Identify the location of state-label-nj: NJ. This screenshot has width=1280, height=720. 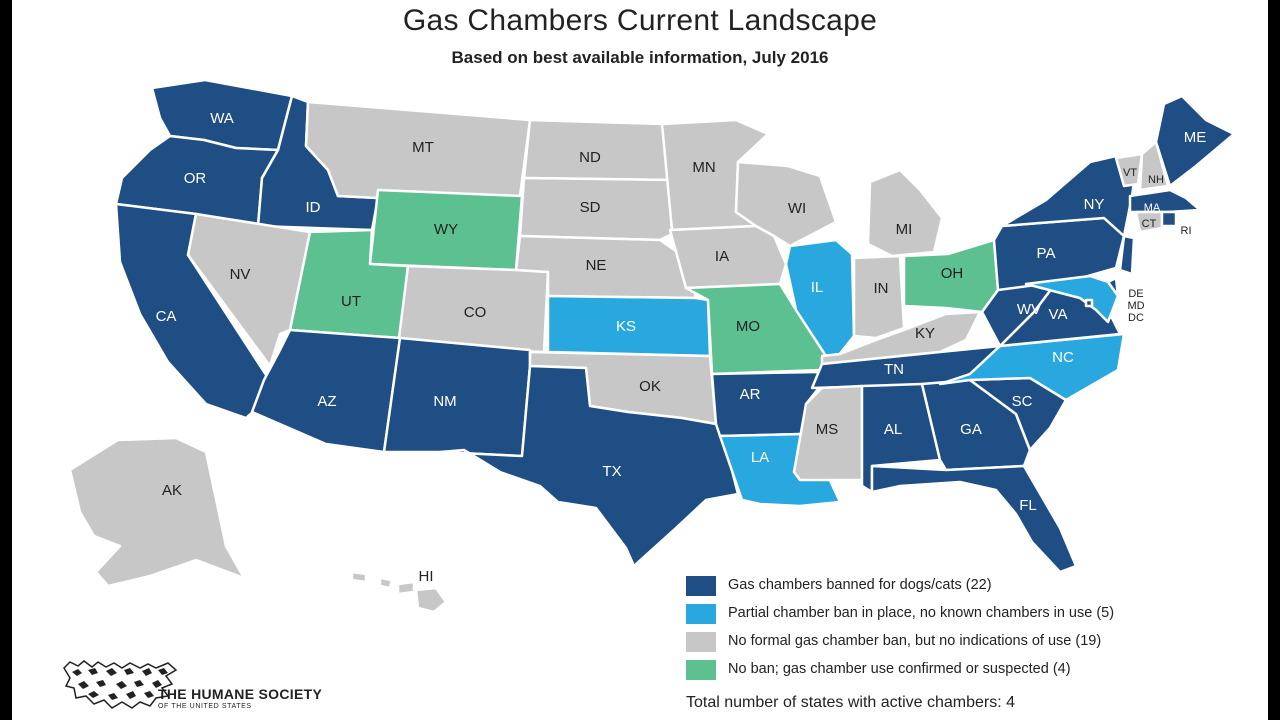
(1146, 265).